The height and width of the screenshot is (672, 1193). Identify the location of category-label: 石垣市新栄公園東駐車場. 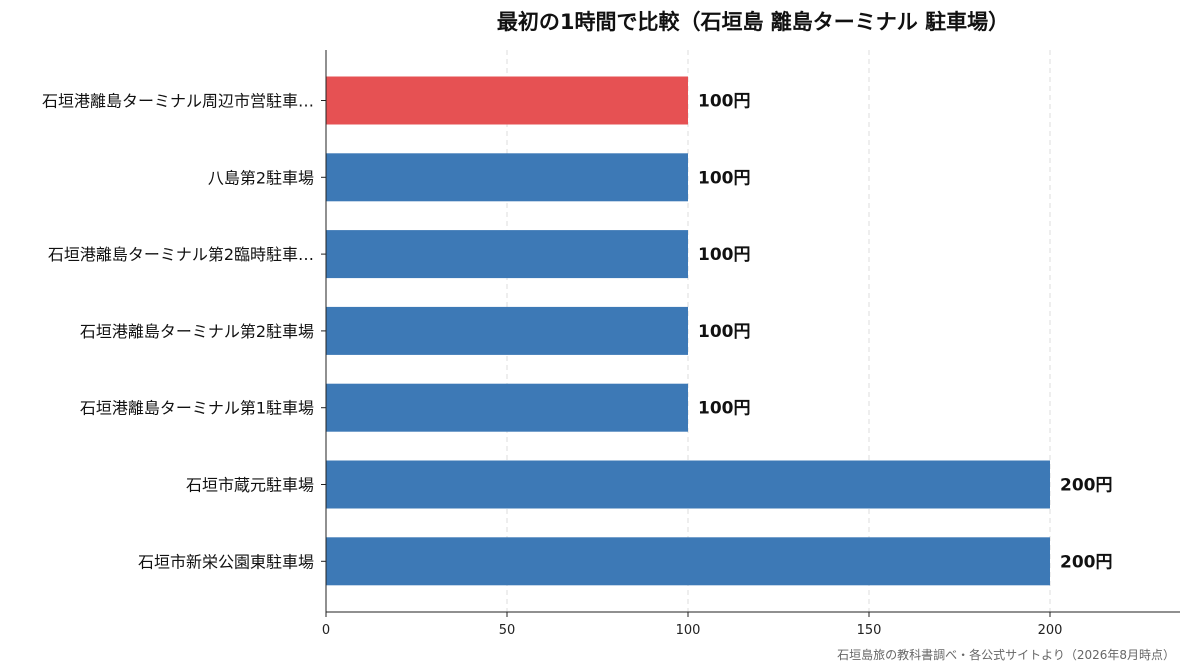
(226, 561).